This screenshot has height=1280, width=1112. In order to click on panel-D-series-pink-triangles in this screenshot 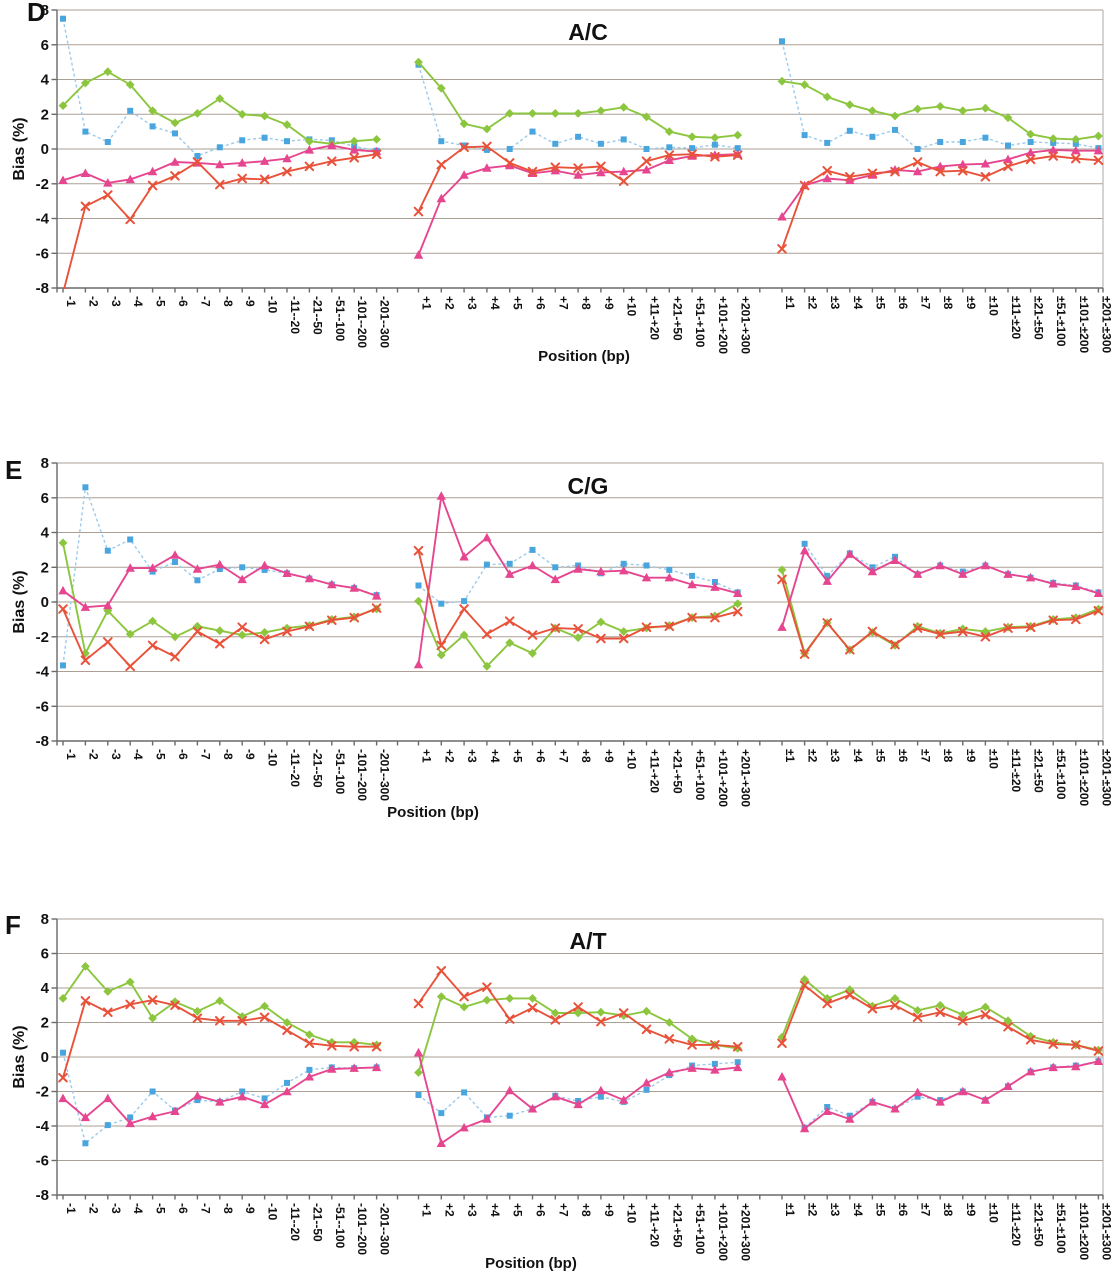, I will do `click(580, 199)`.